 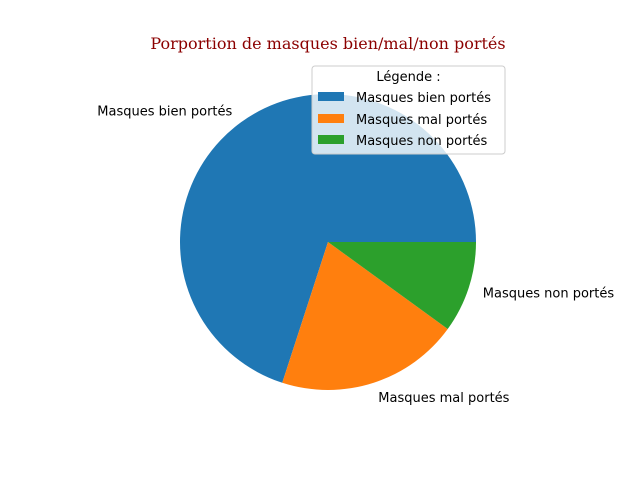 What do you see at coordinates (443, 398) in the screenshot?
I see `slice-label-mal-portes: Masques mal portés` at bounding box center [443, 398].